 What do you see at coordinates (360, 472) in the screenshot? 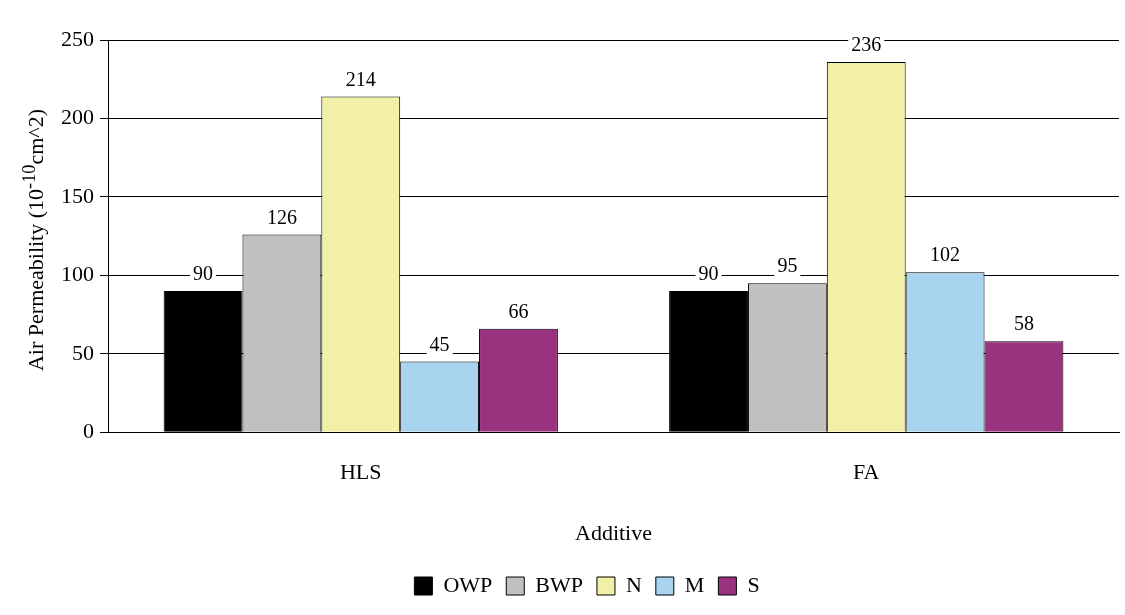
I see `x-tick-label: HLS` at bounding box center [360, 472].